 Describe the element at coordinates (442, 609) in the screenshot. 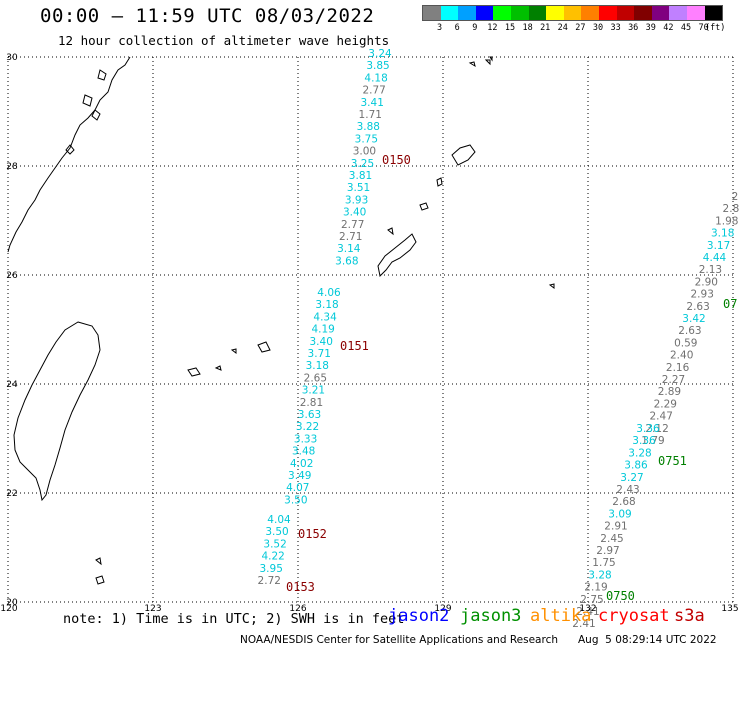

I see `lon-tick-label: 129` at that location.